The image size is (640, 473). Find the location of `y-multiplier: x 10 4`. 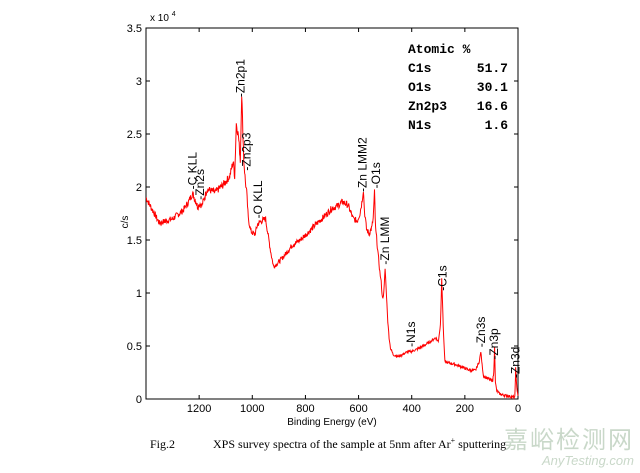

y-multiplier: x 10 4 is located at coordinates (163, 17).